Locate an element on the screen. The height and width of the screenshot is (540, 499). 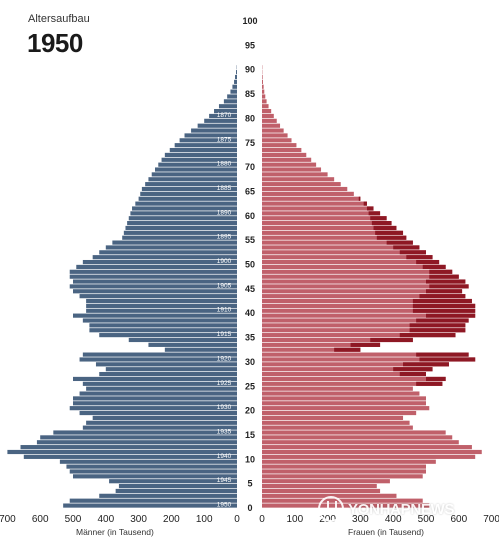
x-tick-label-male: 500 is located at coordinates (73, 519).